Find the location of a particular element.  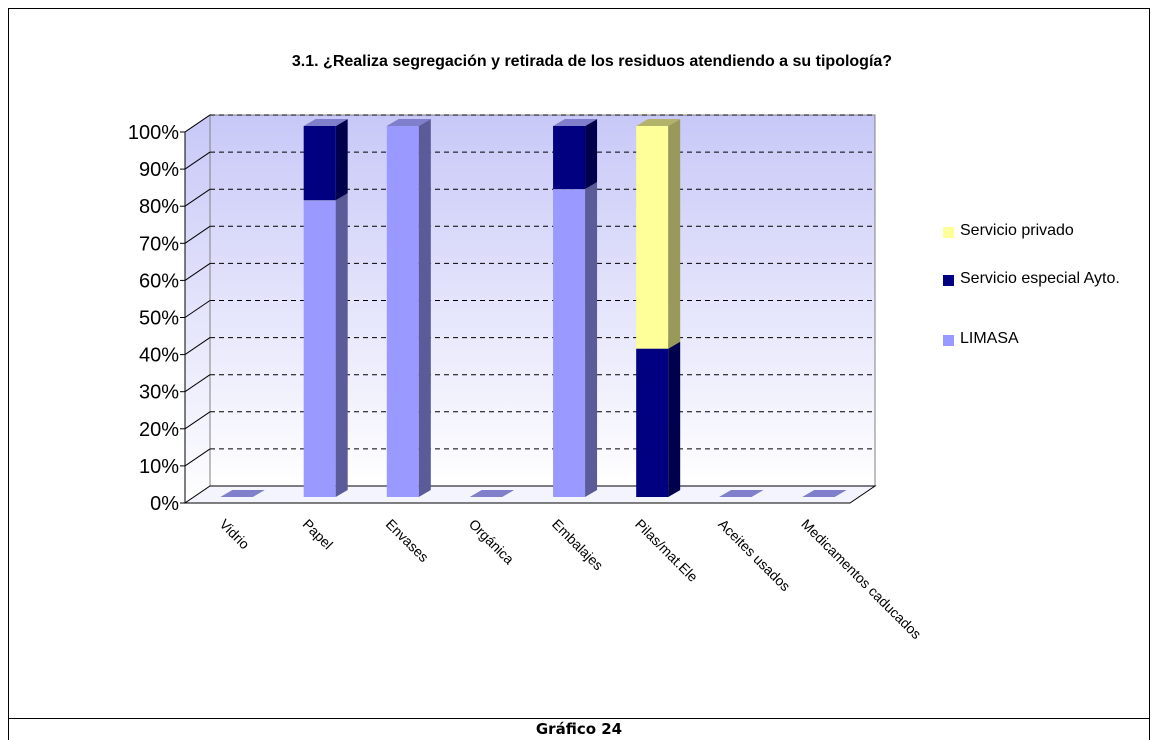

y-tick-label: 40% is located at coordinates (159, 356).